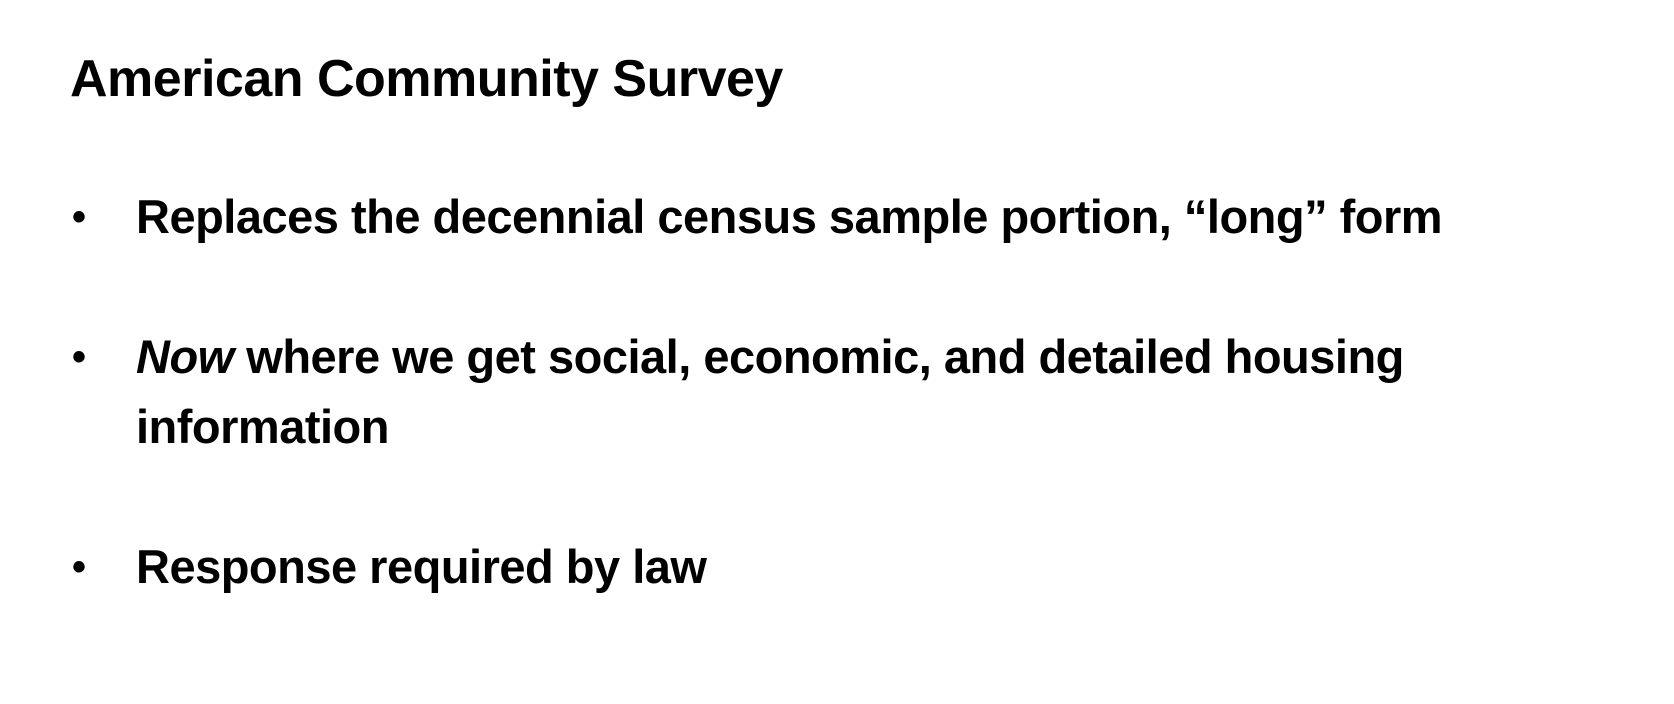 This screenshot has width=1674, height=704. What do you see at coordinates (185, 356) in the screenshot?
I see `bullet-emphasis-text: Now` at bounding box center [185, 356].